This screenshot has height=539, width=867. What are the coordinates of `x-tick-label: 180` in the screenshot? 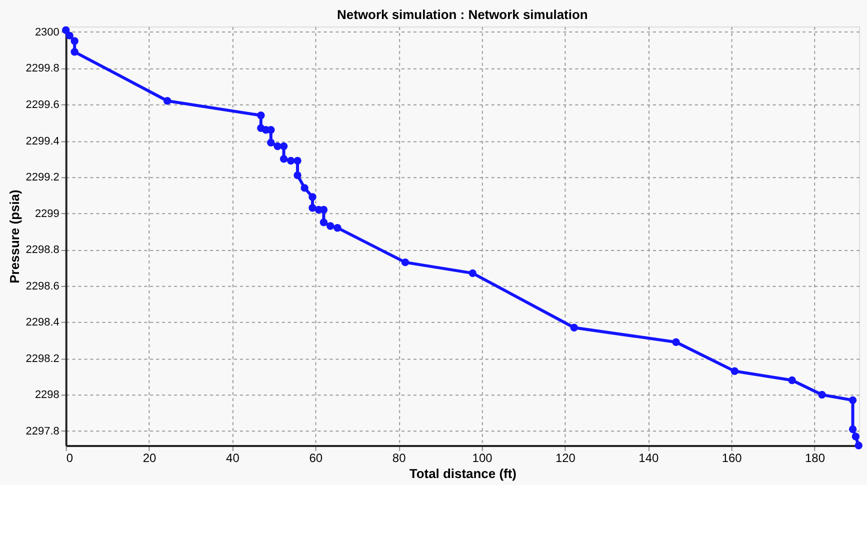 It's located at (815, 457).